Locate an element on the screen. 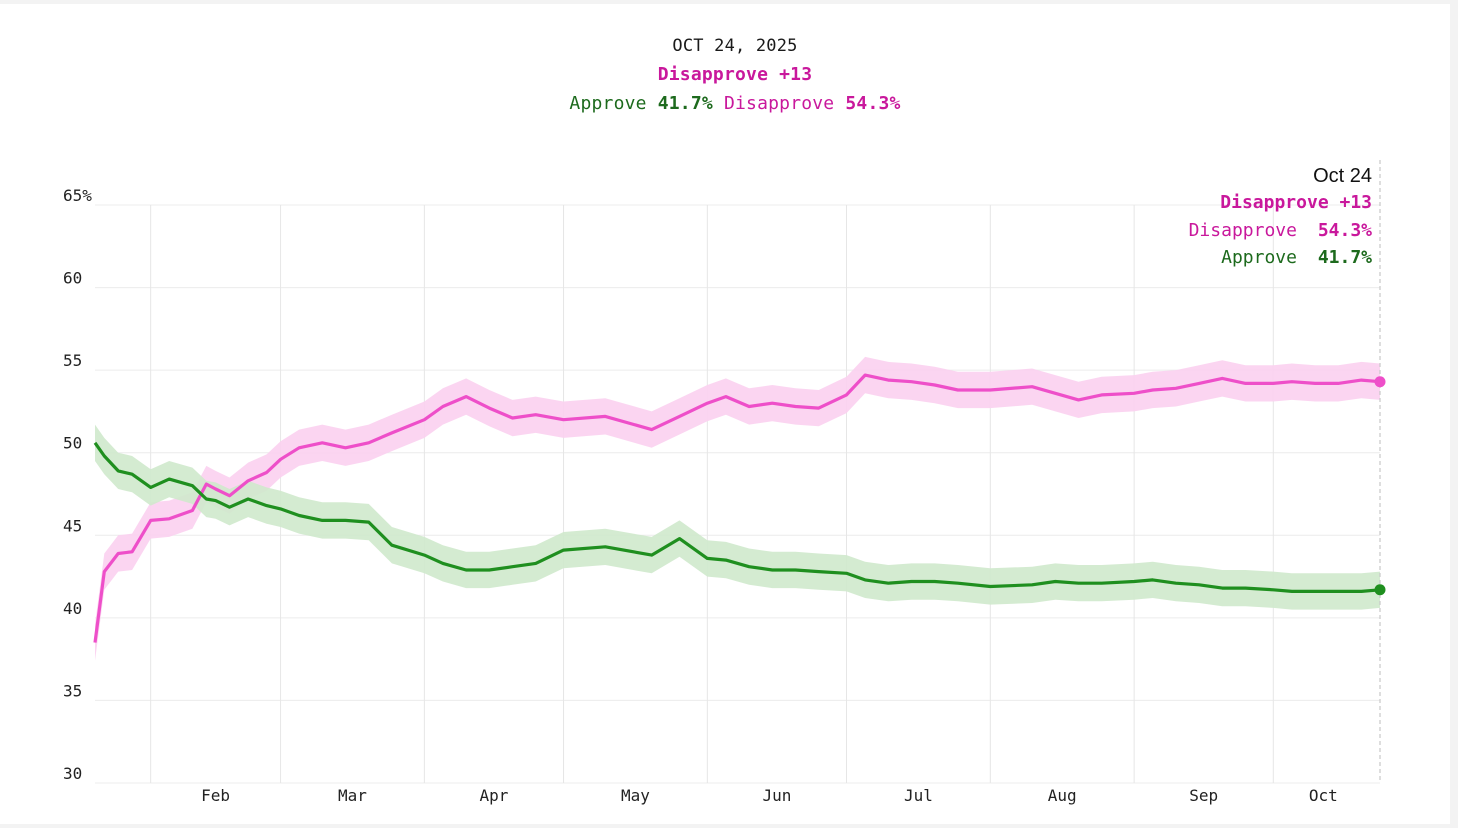 The width and height of the screenshot is (1458, 828). disapprove-end-dot is located at coordinates (1380, 382).